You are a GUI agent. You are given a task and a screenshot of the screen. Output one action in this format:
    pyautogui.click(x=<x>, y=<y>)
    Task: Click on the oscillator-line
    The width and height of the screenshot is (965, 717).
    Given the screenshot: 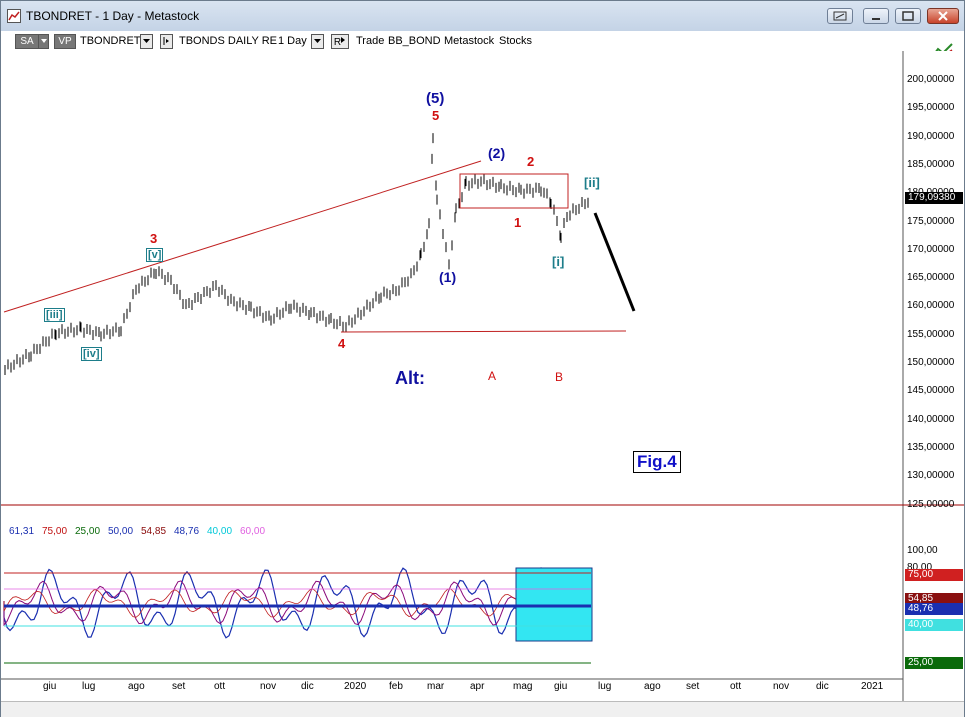 What is the action you would take?
    pyautogui.click(x=296, y=603)
    